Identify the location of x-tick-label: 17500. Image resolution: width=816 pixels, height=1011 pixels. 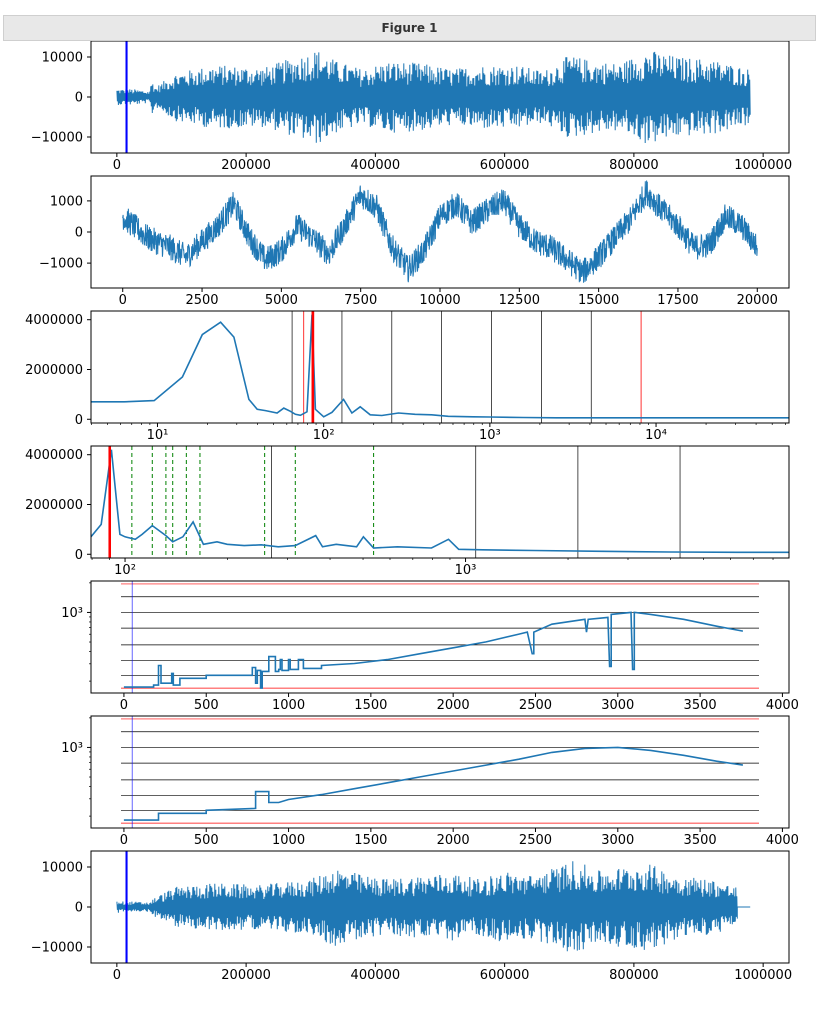
(677, 300).